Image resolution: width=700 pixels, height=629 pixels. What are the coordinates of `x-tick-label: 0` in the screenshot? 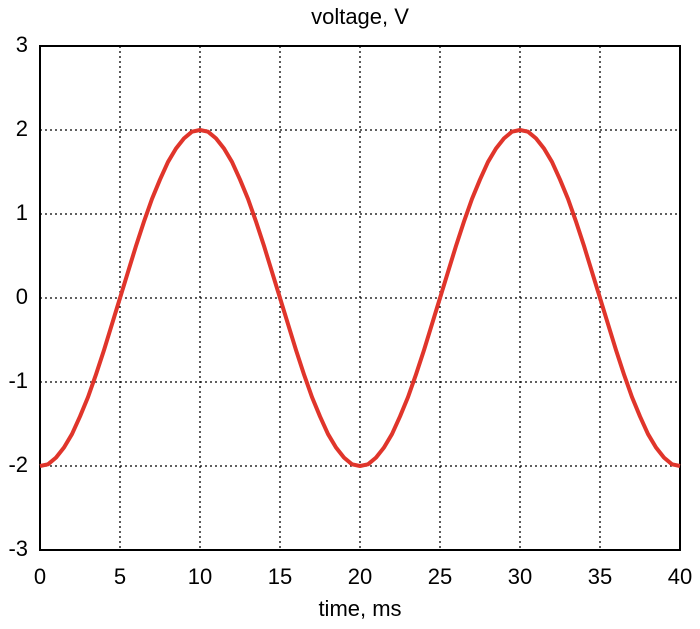 It's located at (40, 576).